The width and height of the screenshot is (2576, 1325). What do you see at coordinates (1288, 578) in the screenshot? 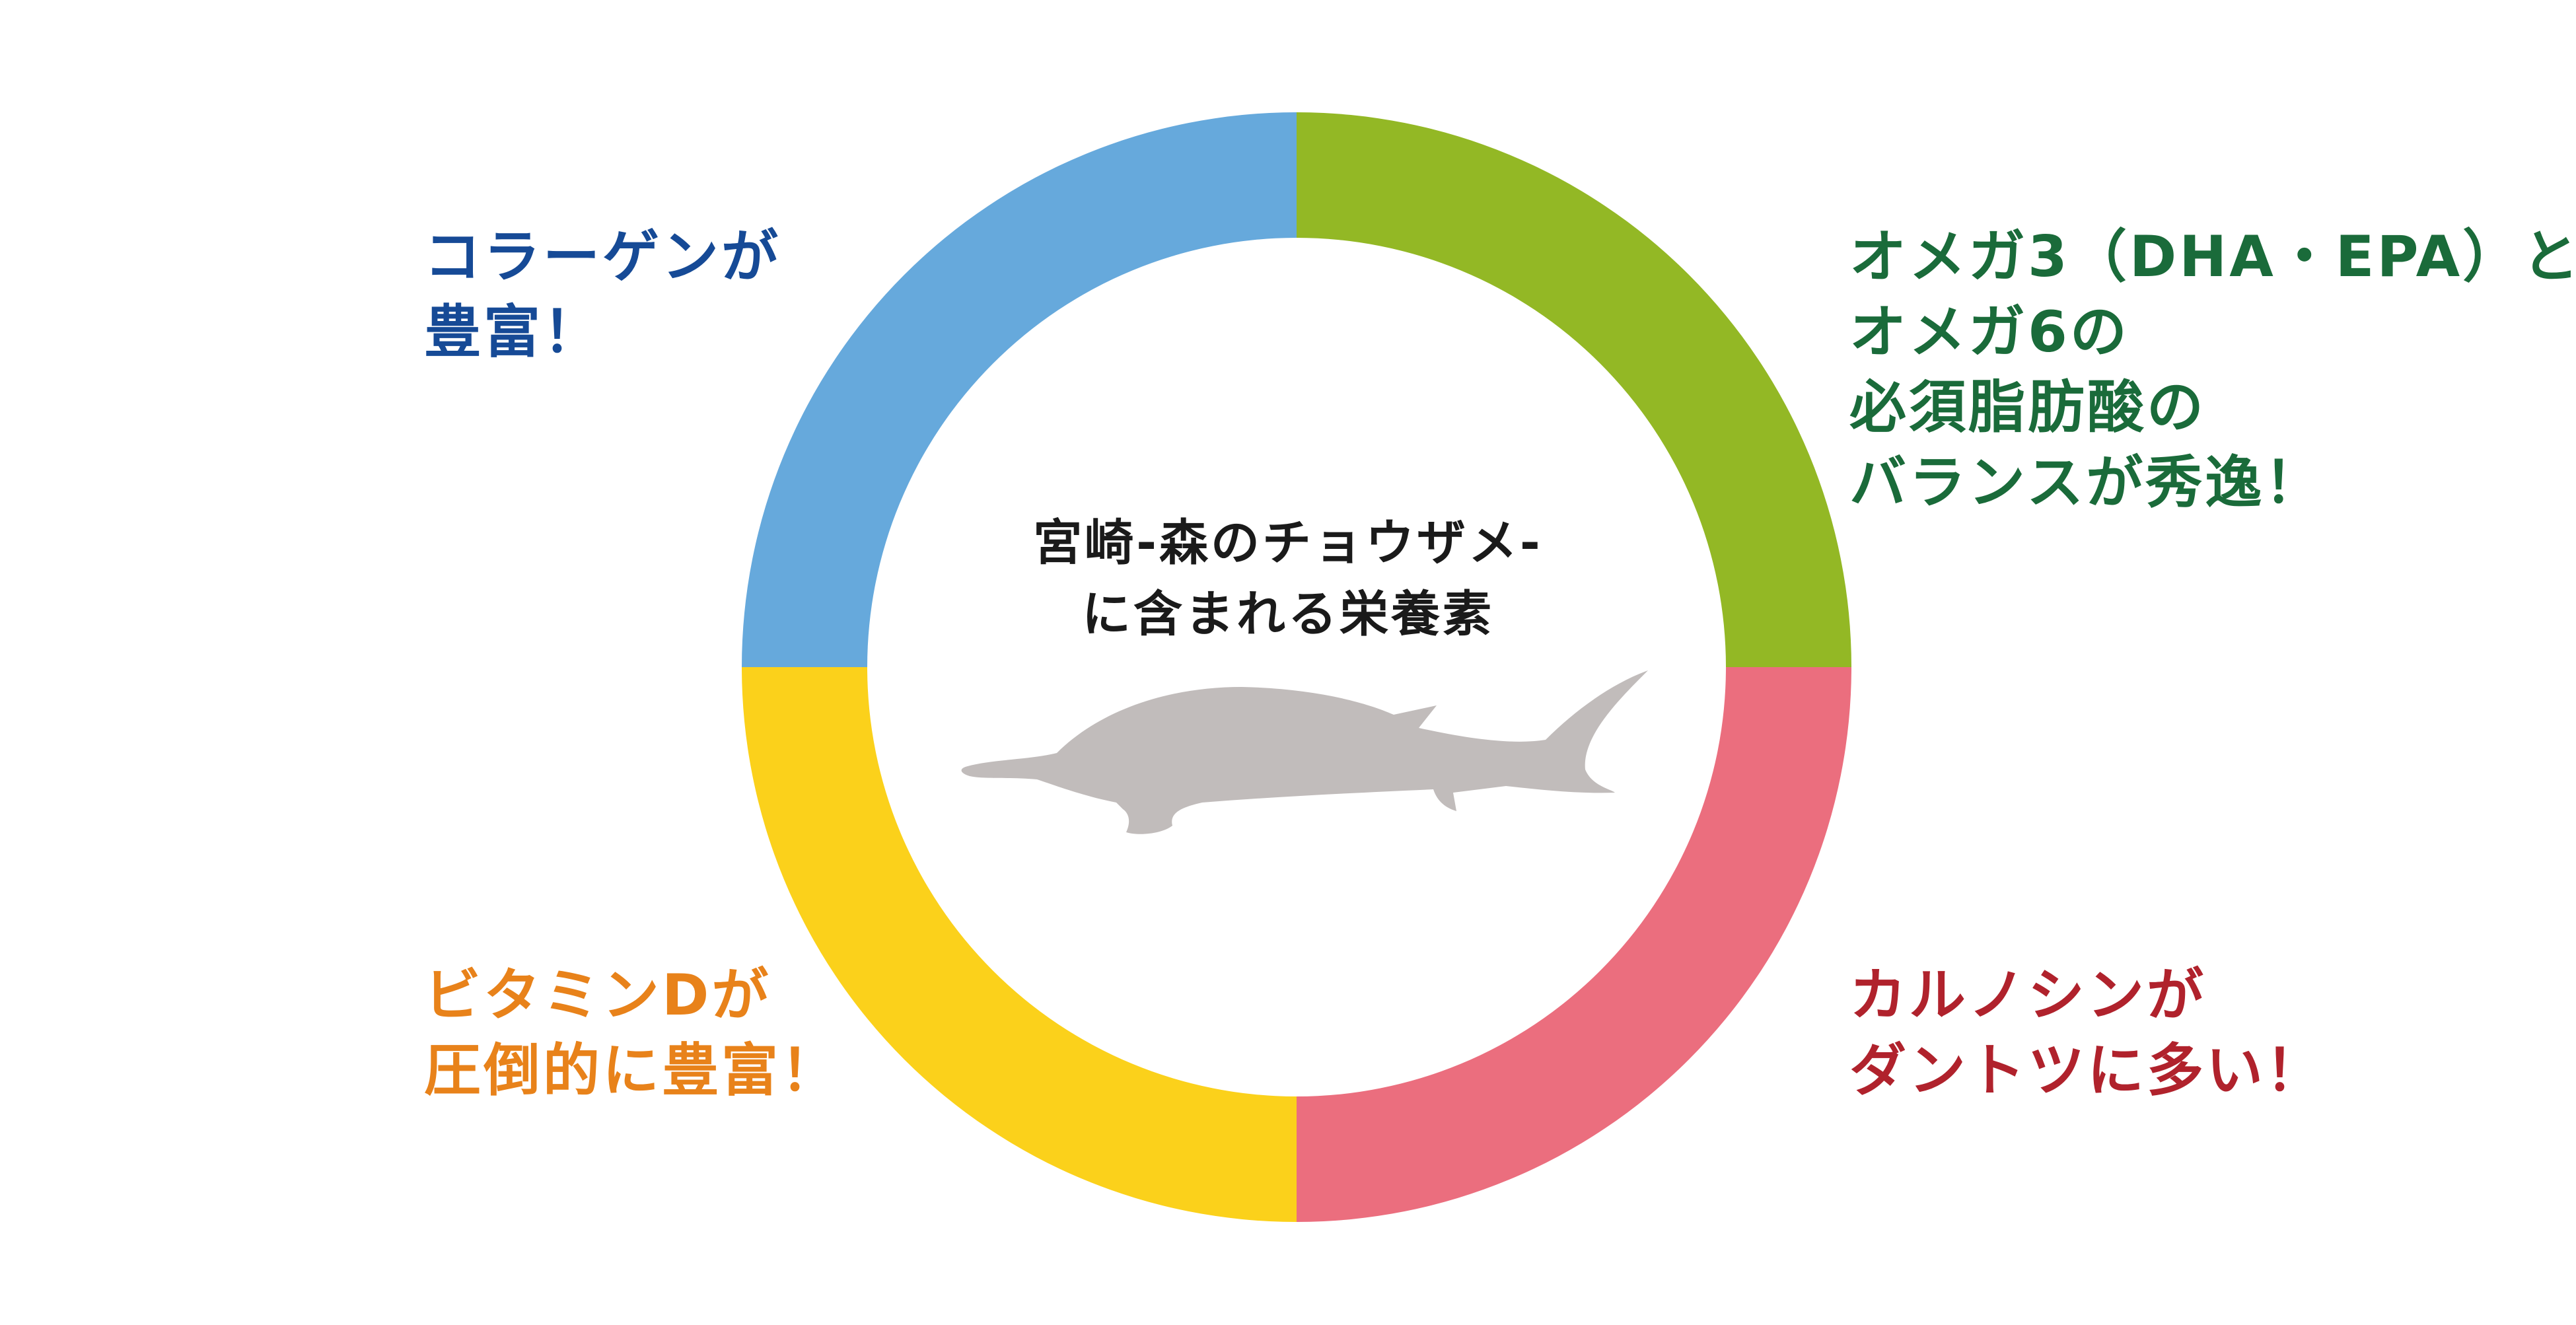
I see `center-title: 宮崎-森のチョウザメ- に含まれる栄養素` at bounding box center [1288, 578].